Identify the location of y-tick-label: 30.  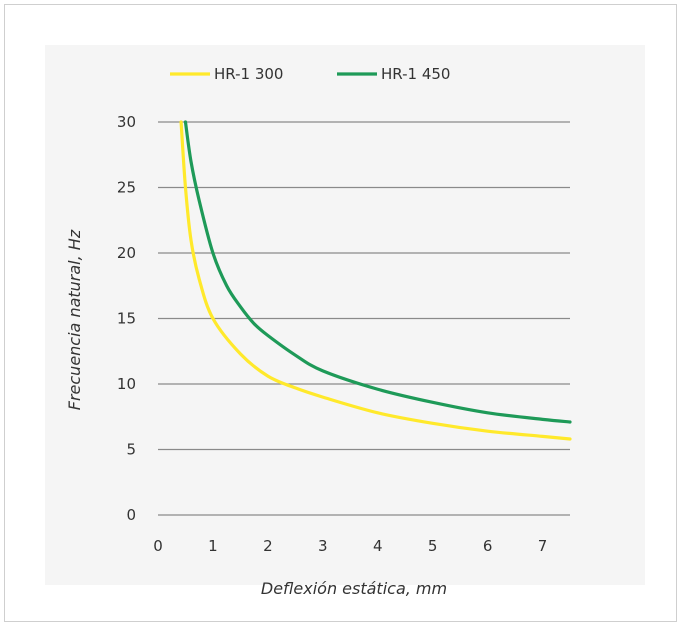
(126, 122).